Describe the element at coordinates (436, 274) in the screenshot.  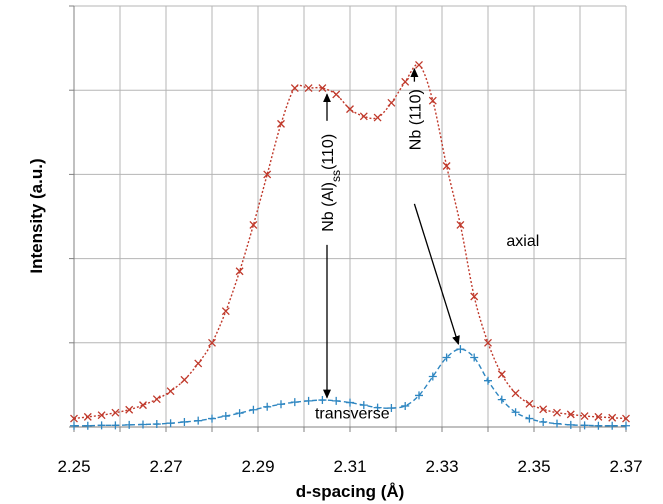
I see `arrow-nb-110-down` at that location.